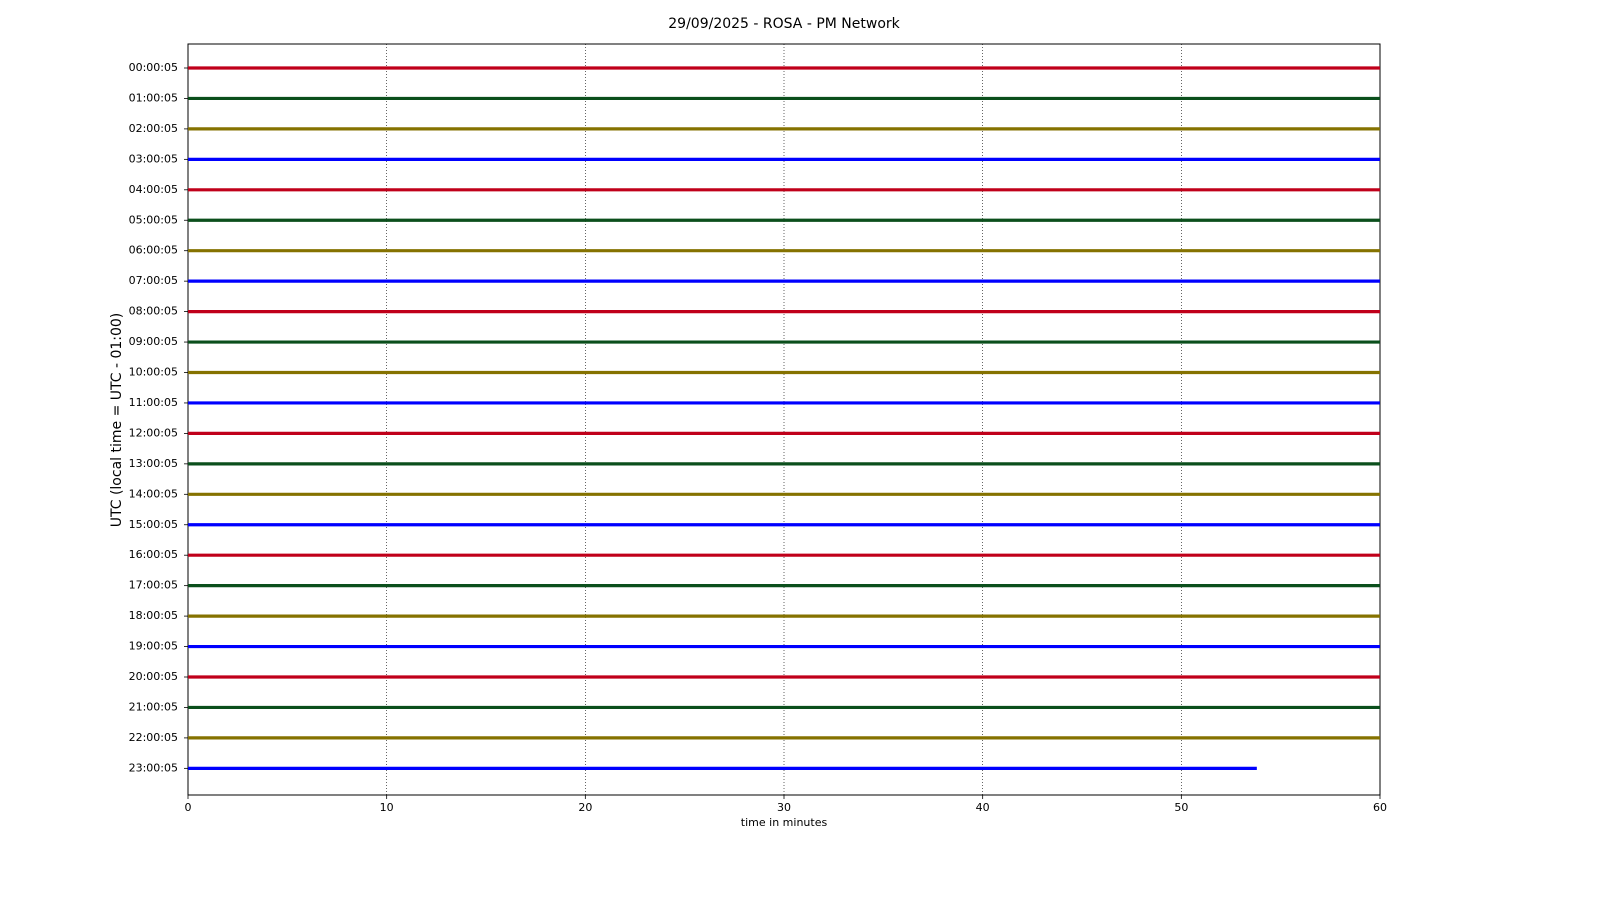  I want to click on x-tick-label: 60, so click(1380, 807).